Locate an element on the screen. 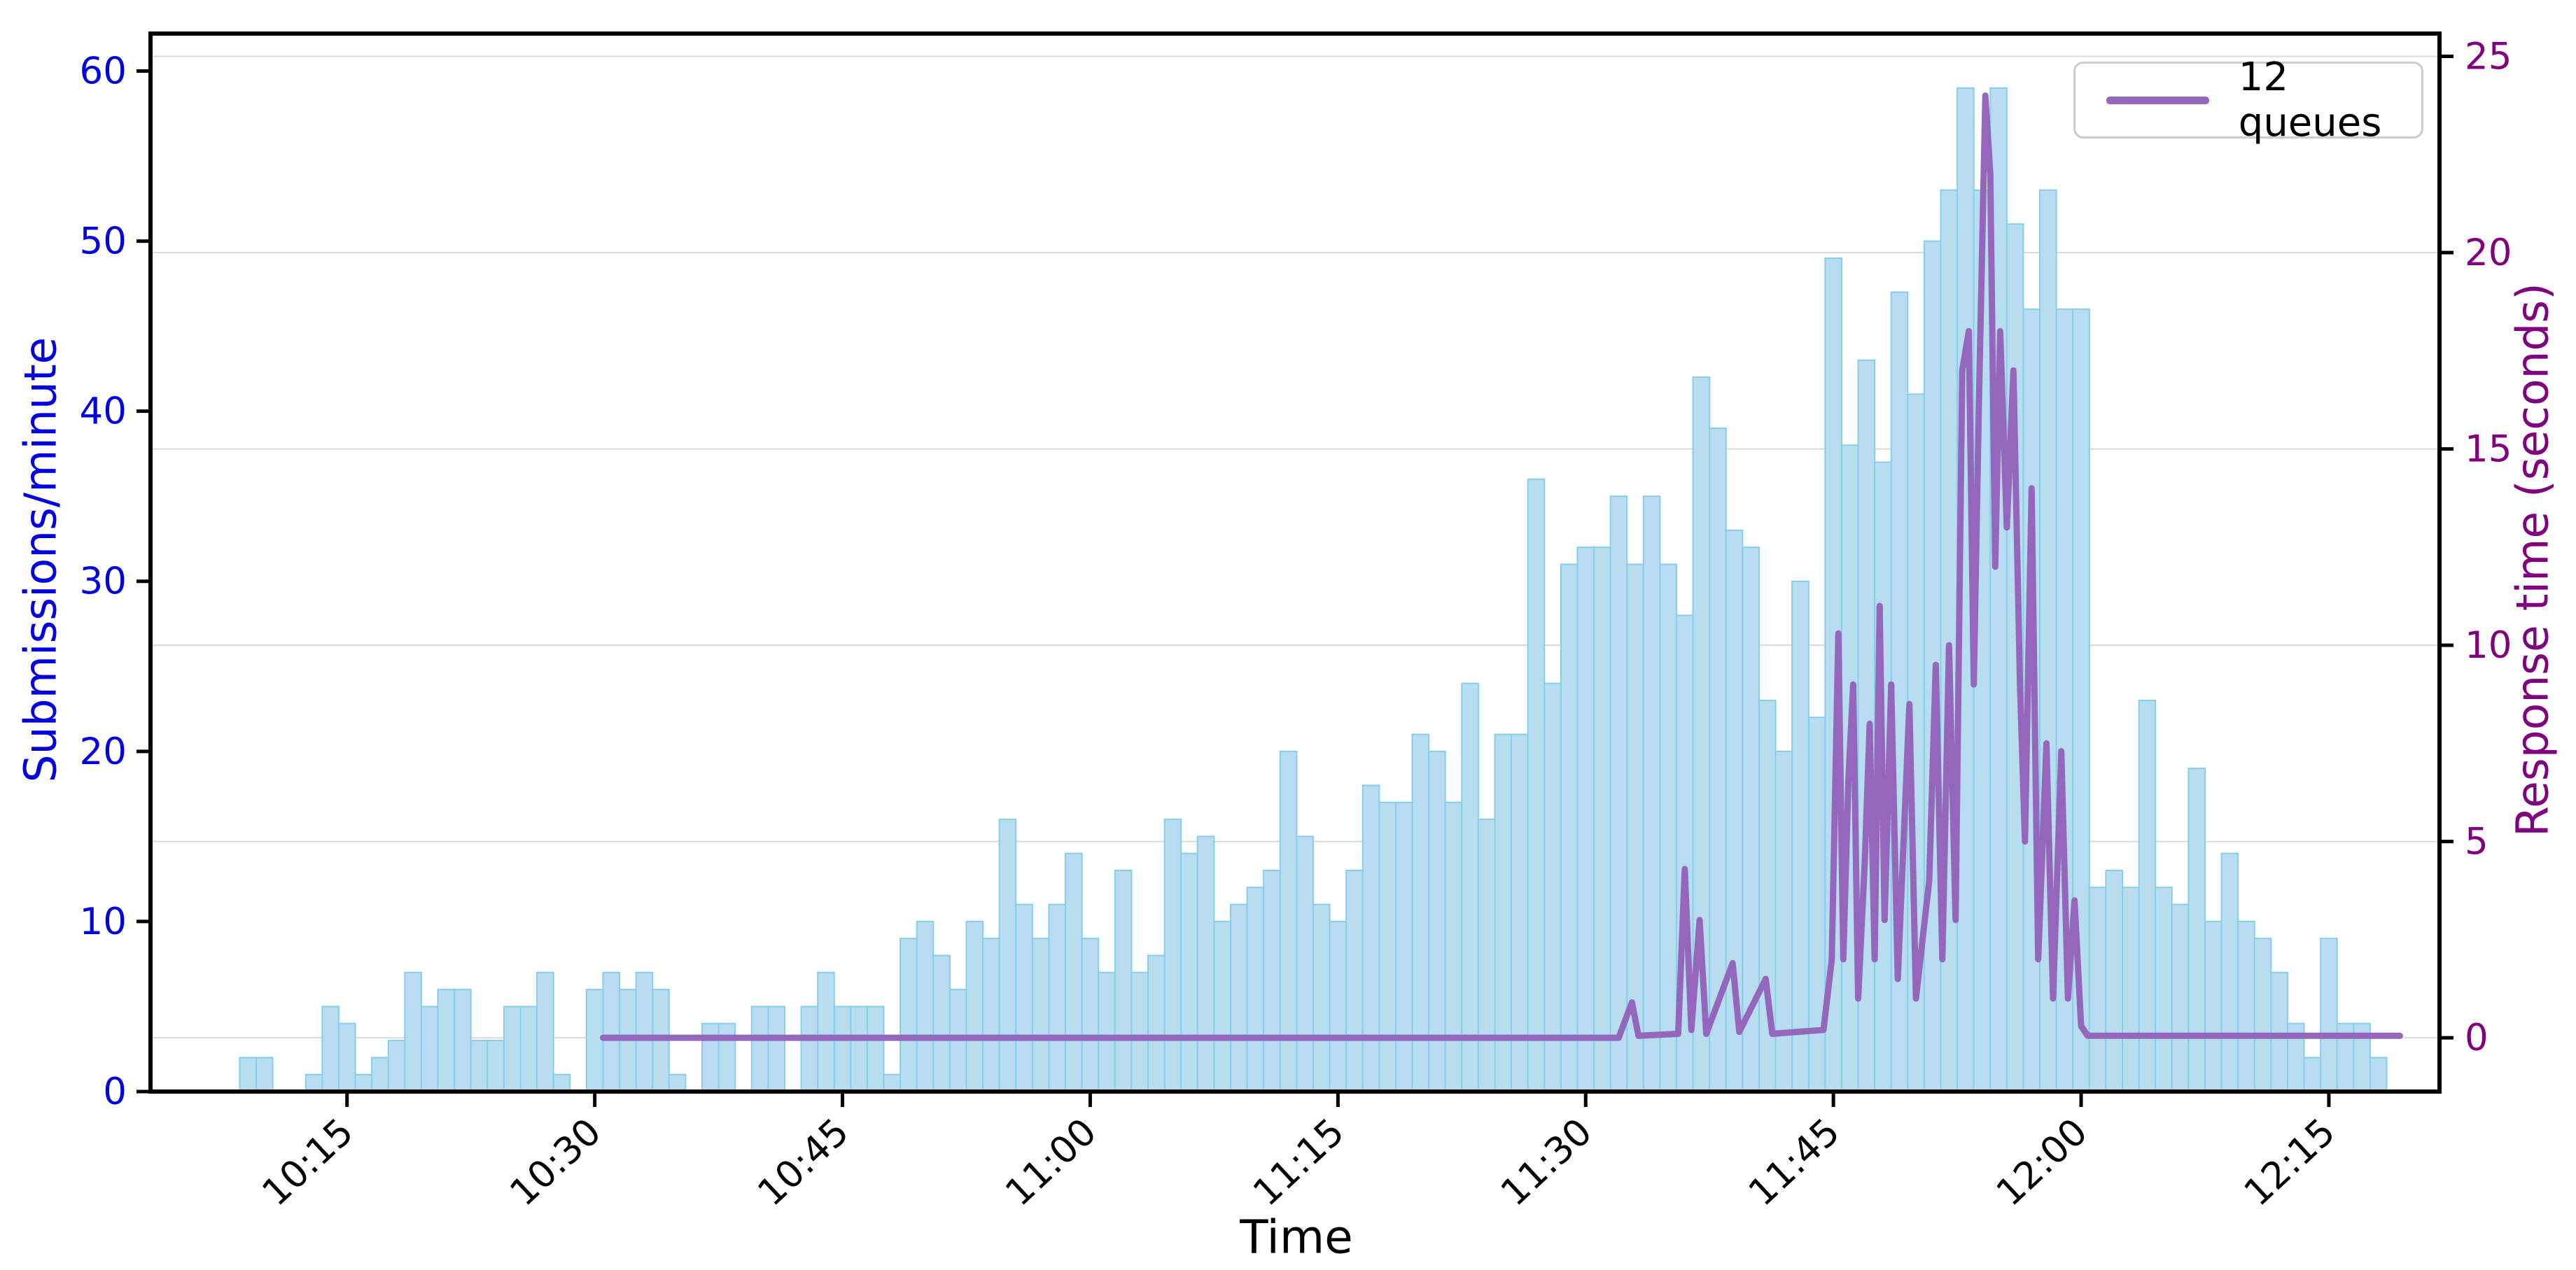 This screenshot has width=2576, height=1270. y-axis-label-left: Submissions/minute is located at coordinates (40, 560).